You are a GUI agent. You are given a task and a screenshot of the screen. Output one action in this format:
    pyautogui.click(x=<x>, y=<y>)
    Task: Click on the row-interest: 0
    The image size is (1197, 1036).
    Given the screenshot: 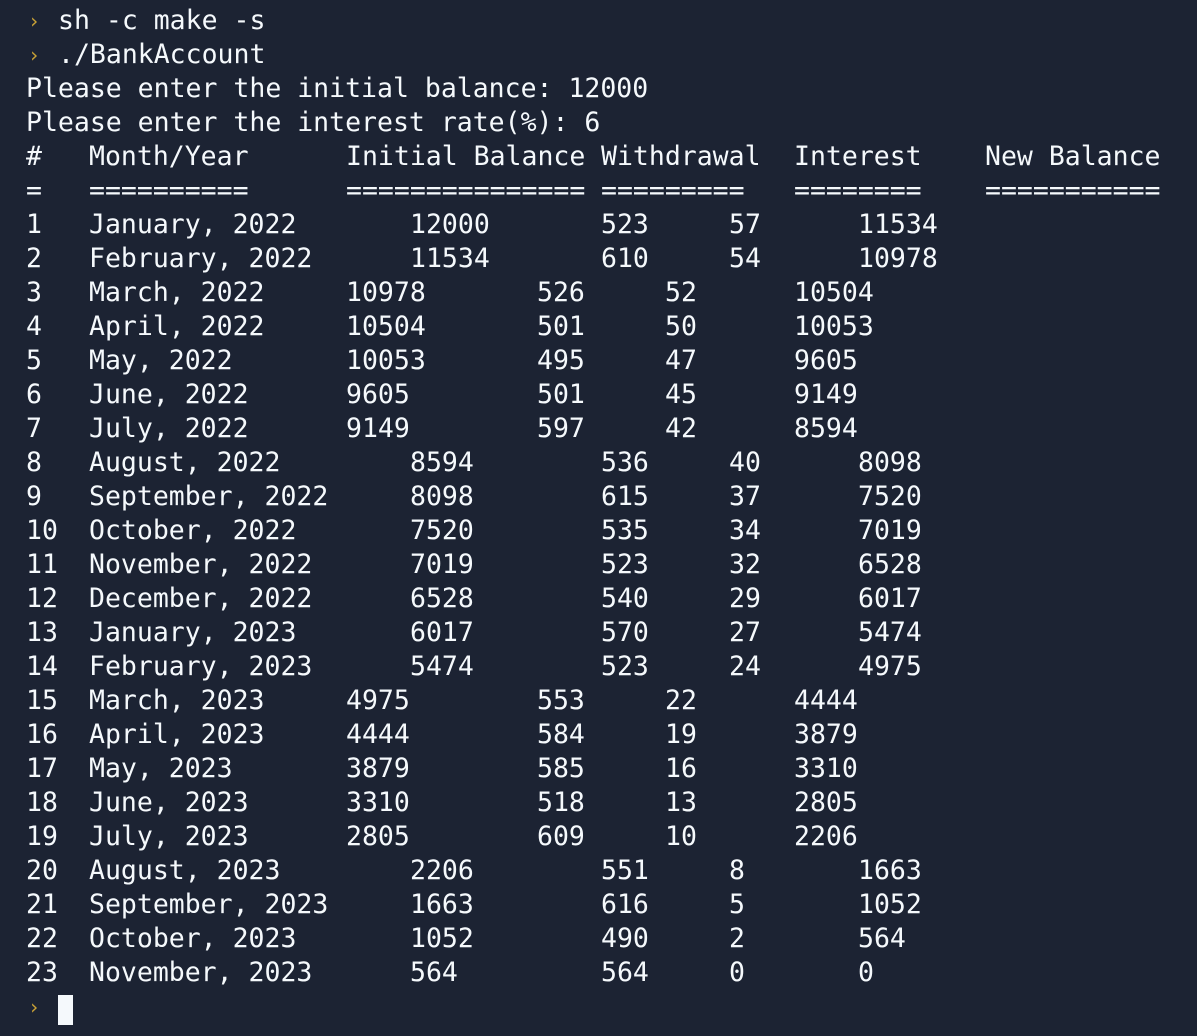 What is the action you would take?
    pyautogui.click(x=737, y=972)
    